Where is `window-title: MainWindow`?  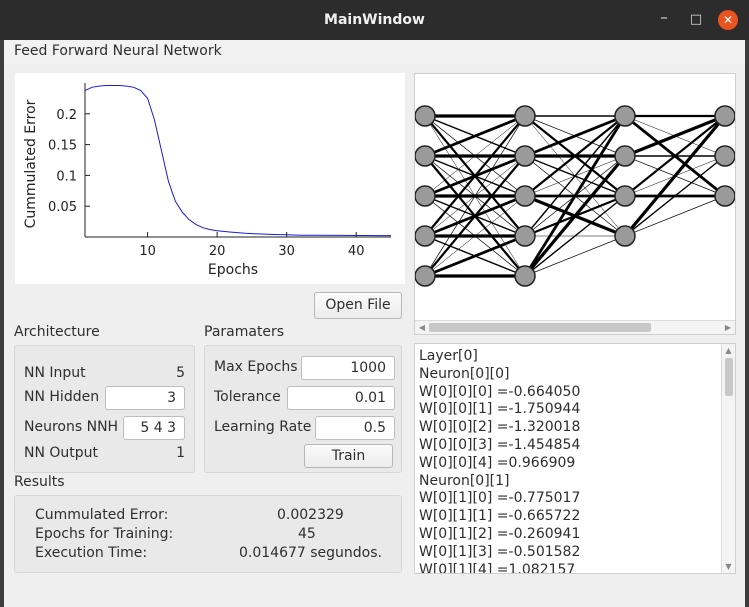 window-title: MainWindow is located at coordinates (374, 20).